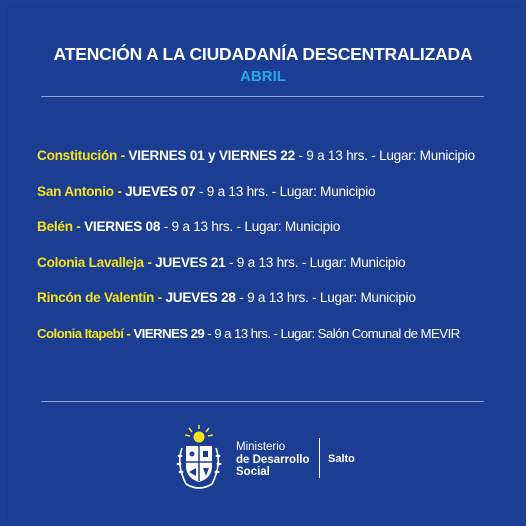 This screenshot has height=526, width=526. What do you see at coordinates (253, 472) in the screenshot?
I see `ministry-name-line3: Social` at bounding box center [253, 472].